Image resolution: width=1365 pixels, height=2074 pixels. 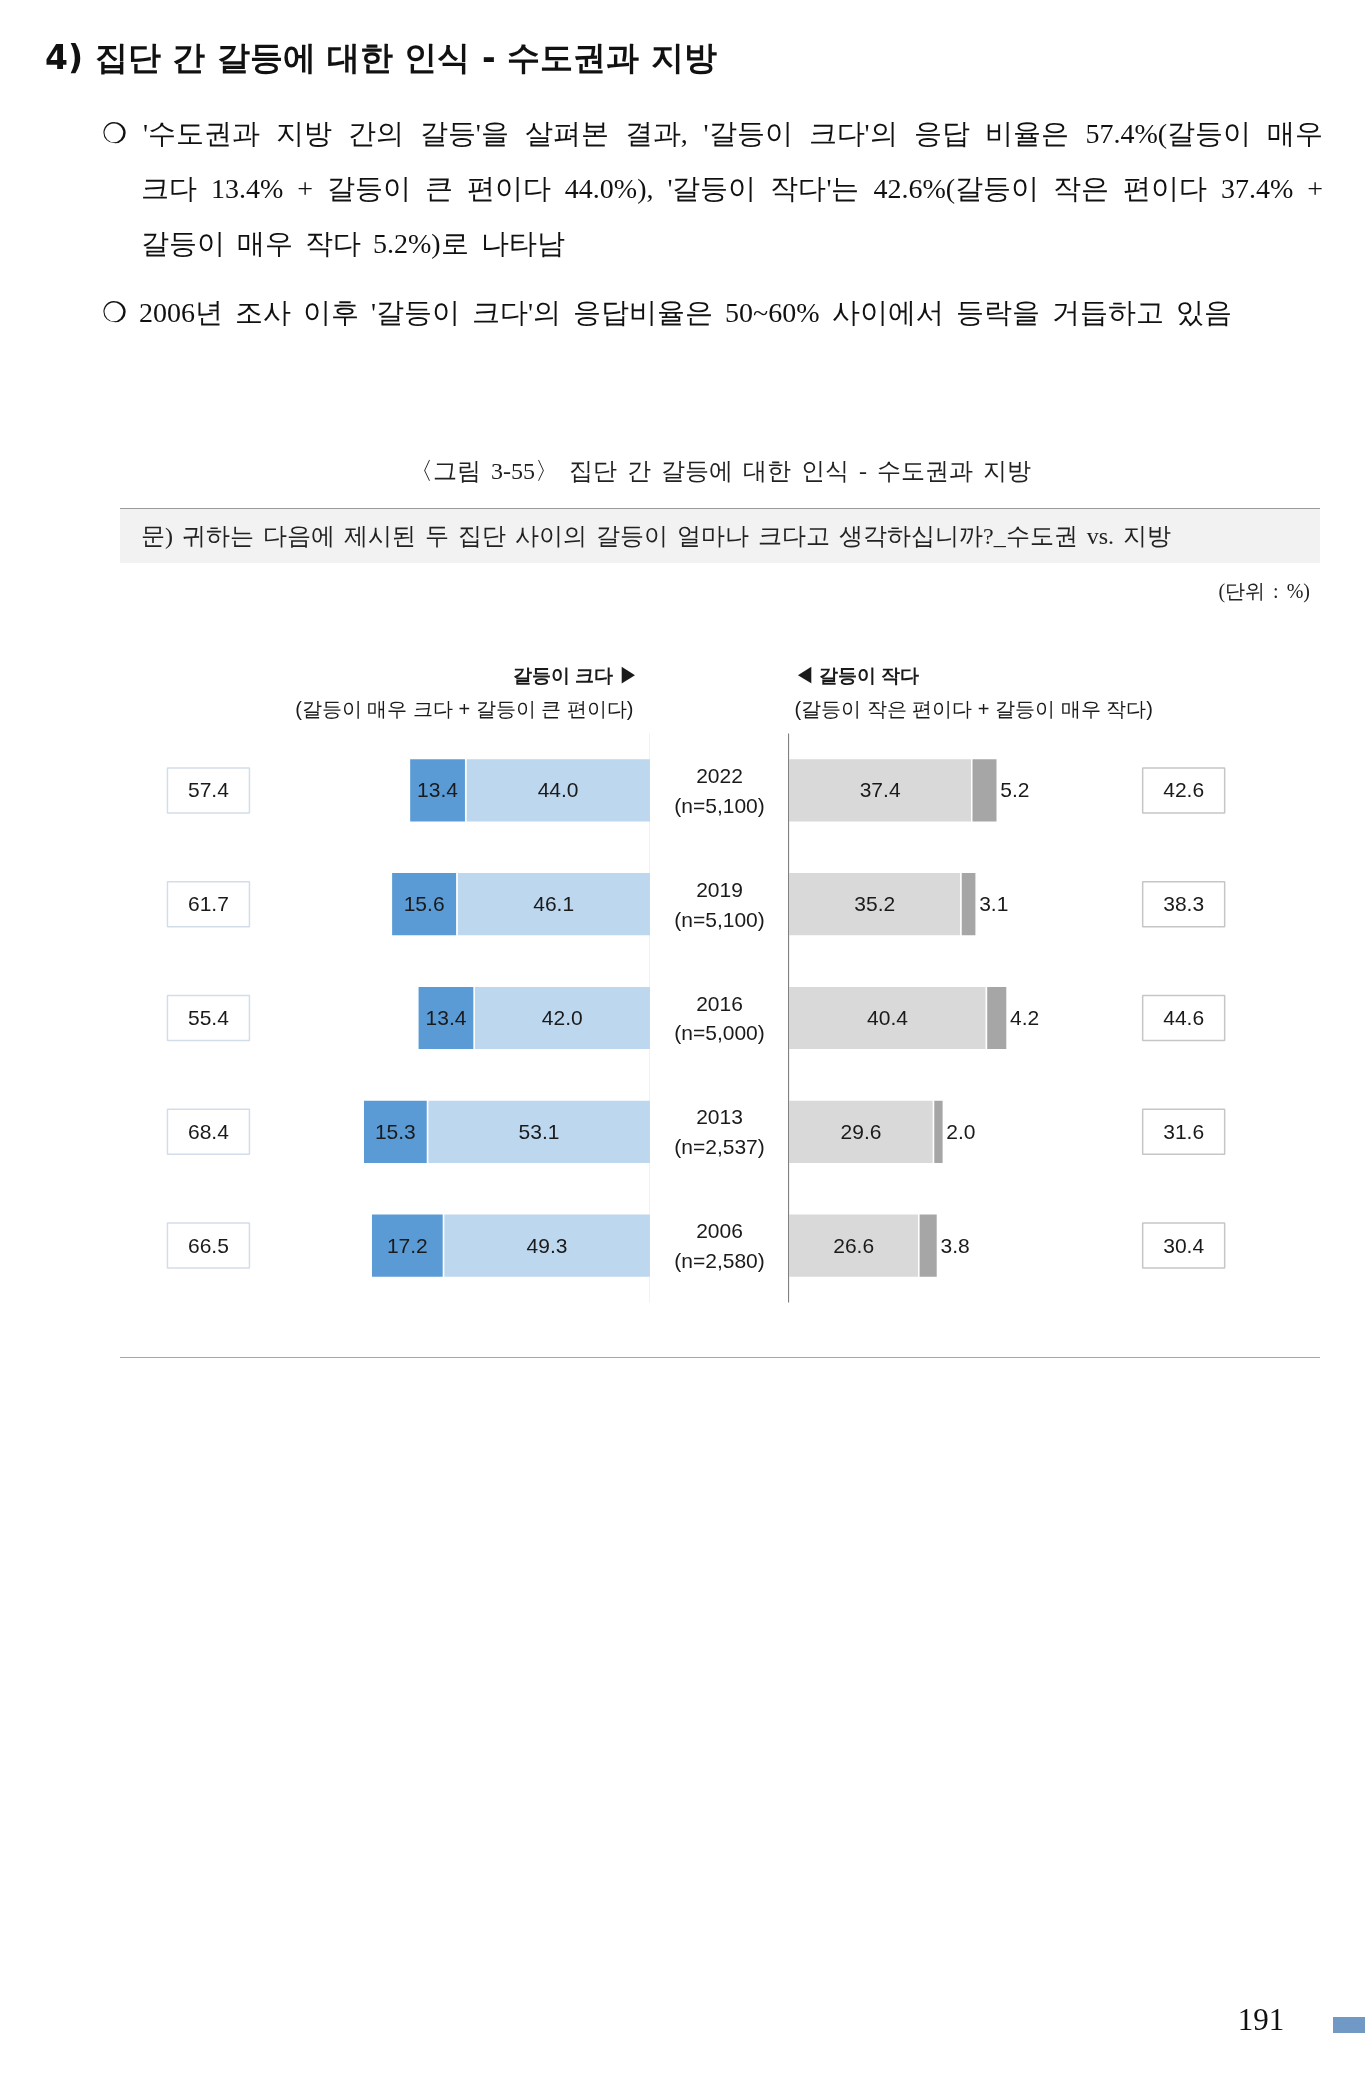 I want to click on y-tick-label: 2022 (n=5,100), so click(x=719, y=790).